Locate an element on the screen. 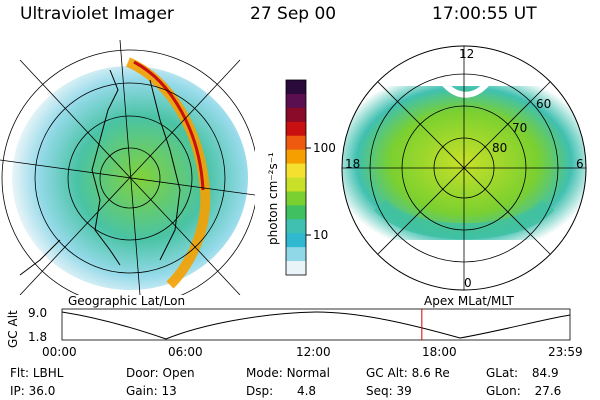 The height and width of the screenshot is (400, 600). ip-field: IP: 36.0 is located at coordinates (32, 391).